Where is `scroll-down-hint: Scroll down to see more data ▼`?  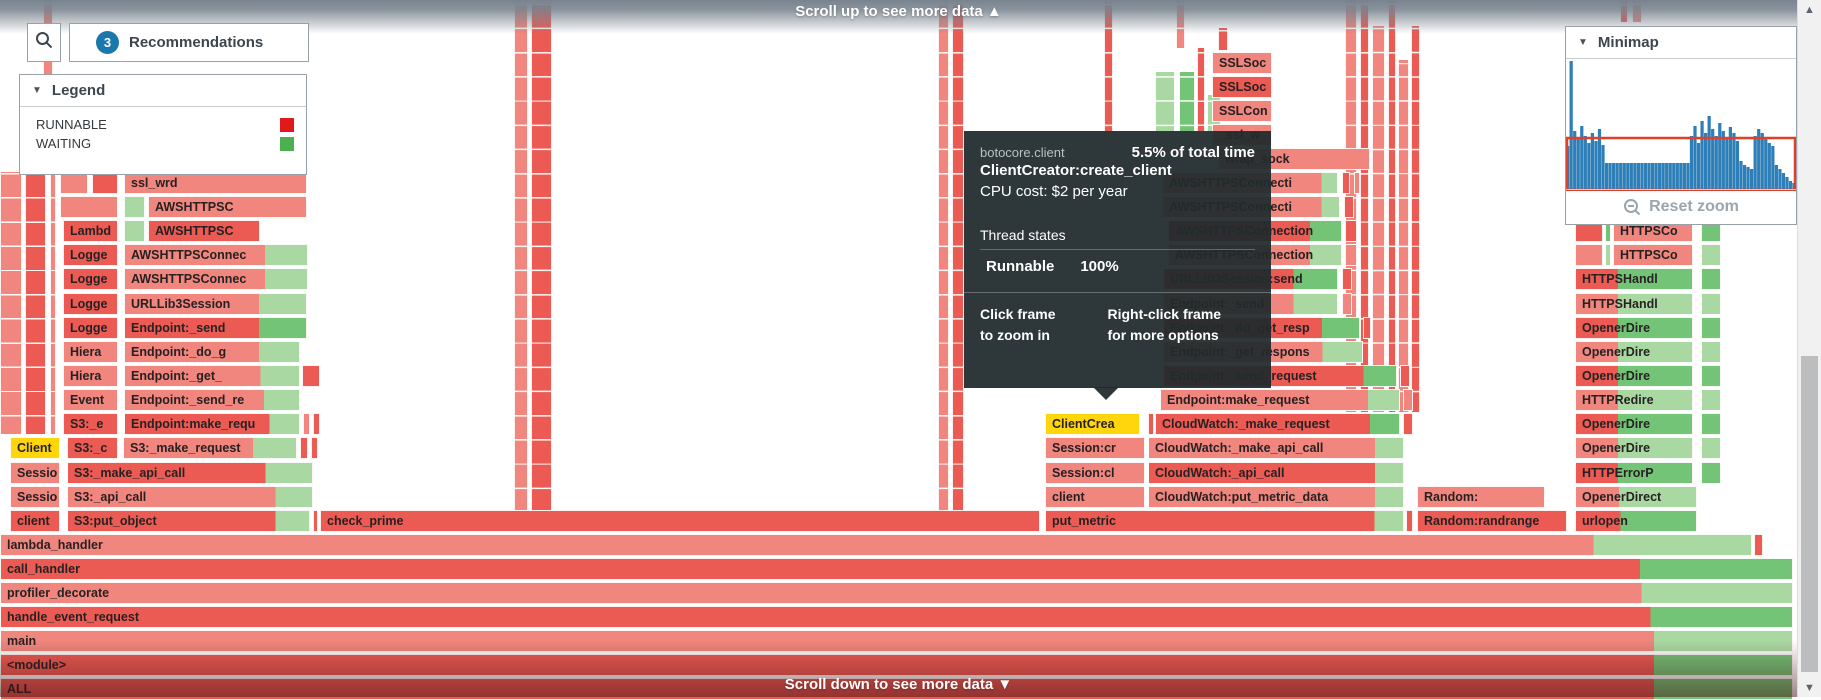 scroll-down-hint: Scroll down to see more data ▼ is located at coordinates (898, 684).